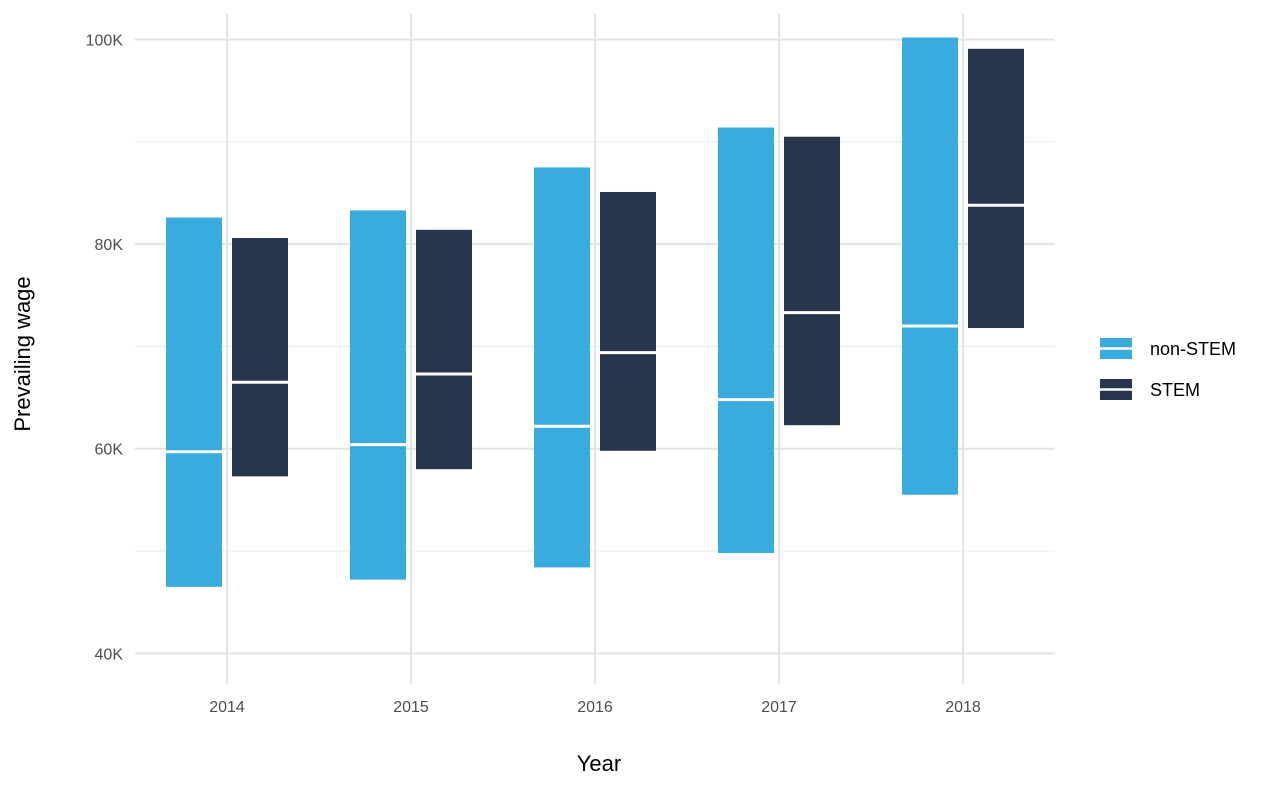 The height and width of the screenshot is (791, 1280). What do you see at coordinates (599, 763) in the screenshot?
I see `x-axis-title: Year` at bounding box center [599, 763].